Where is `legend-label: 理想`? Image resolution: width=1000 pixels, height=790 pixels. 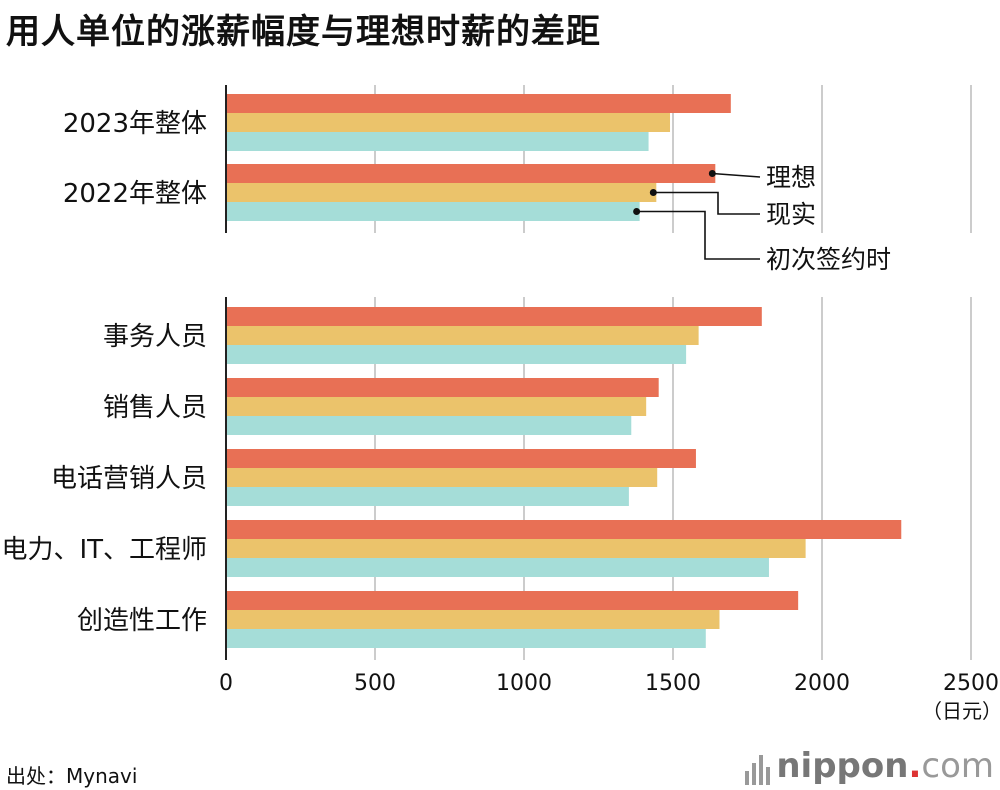
legend-label: 理想 is located at coordinates (791, 177).